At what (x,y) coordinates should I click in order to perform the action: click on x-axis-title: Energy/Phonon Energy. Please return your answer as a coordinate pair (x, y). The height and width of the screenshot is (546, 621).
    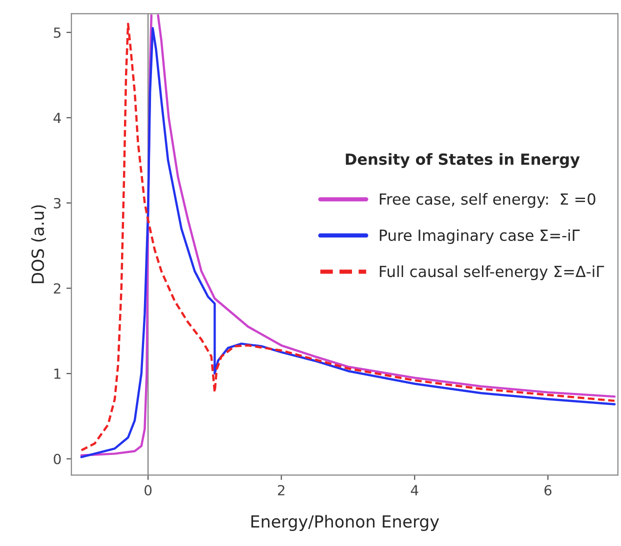
    Looking at the image, I should click on (345, 522).